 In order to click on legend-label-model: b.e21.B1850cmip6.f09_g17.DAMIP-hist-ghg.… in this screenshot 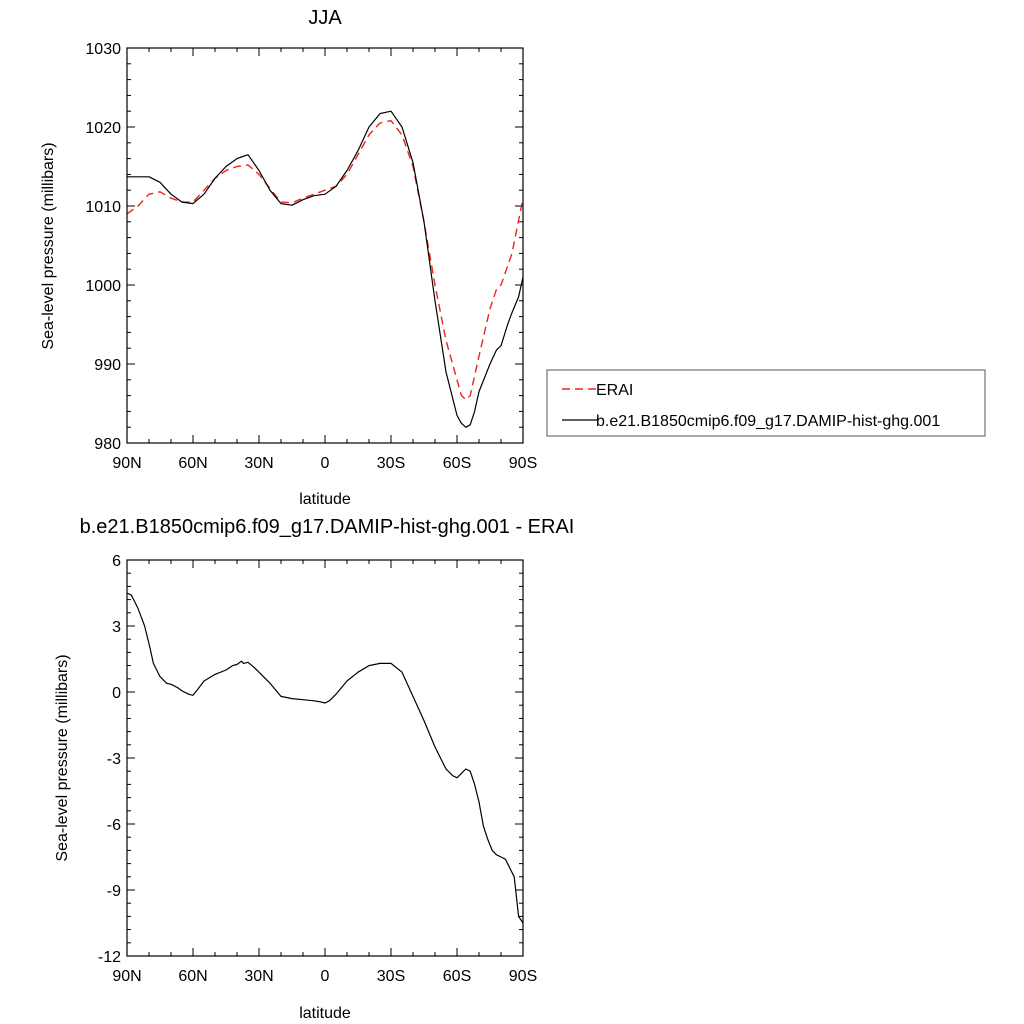, I will do `click(768, 421)`.